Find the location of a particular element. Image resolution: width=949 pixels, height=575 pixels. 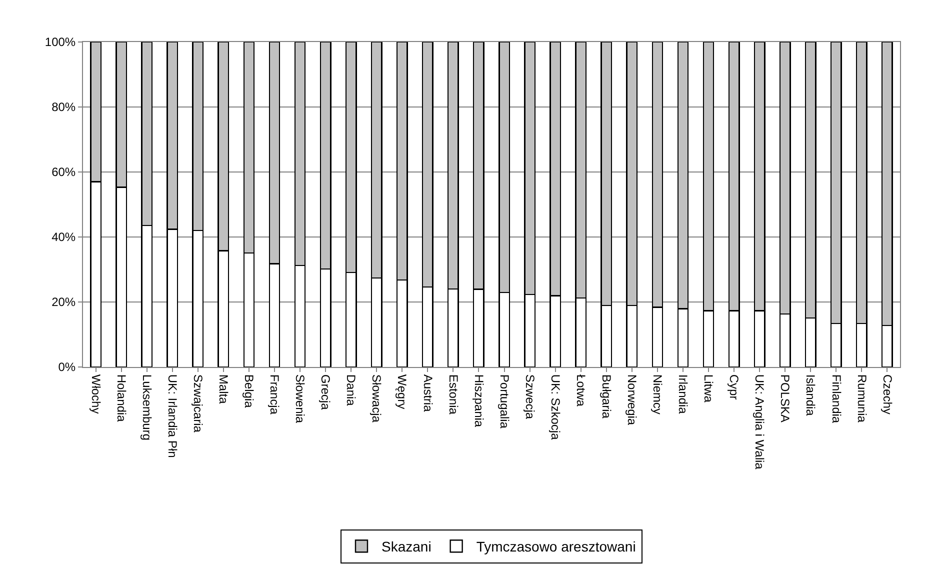

x-tick-label: POLSKA is located at coordinates (785, 398).